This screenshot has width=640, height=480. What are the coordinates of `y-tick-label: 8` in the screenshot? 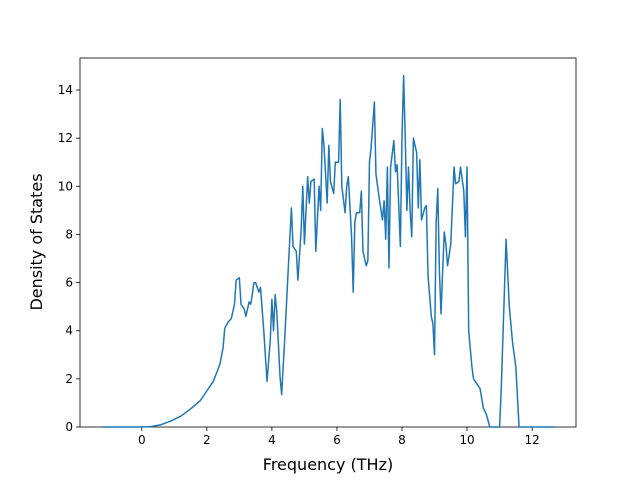 It's located at (69, 234).